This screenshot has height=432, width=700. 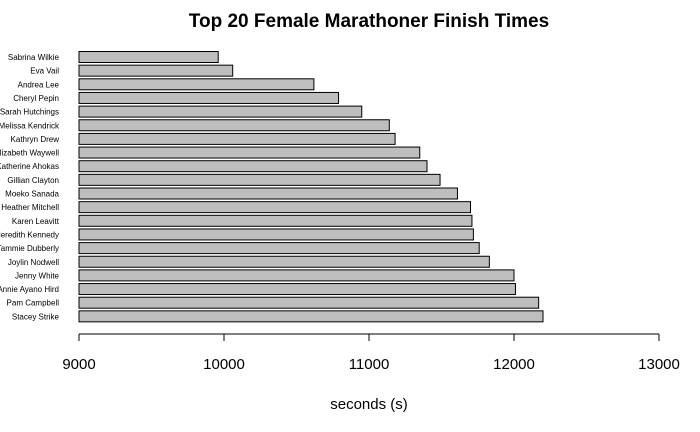 I want to click on category-label: Andrea Lee, so click(x=39, y=84).